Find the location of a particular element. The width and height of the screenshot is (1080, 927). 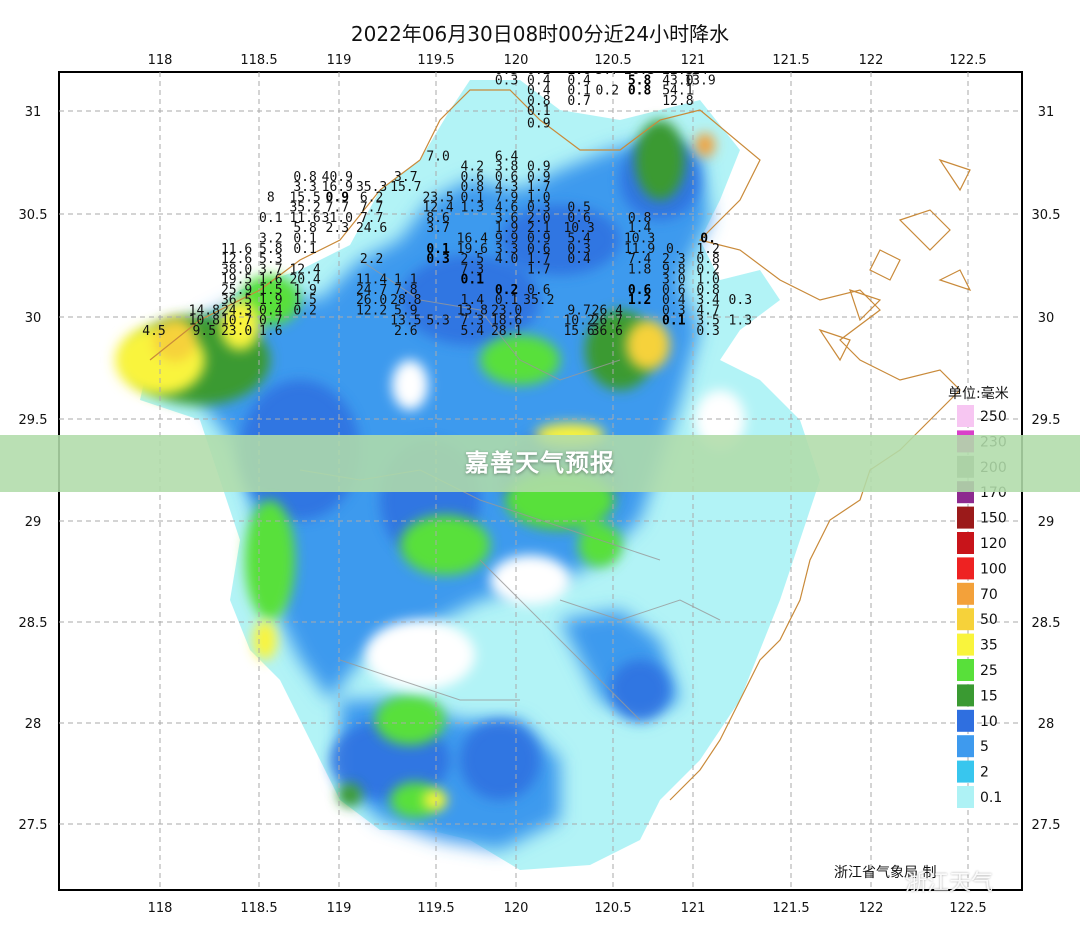

station-value: 7.7 is located at coordinates (371, 218).